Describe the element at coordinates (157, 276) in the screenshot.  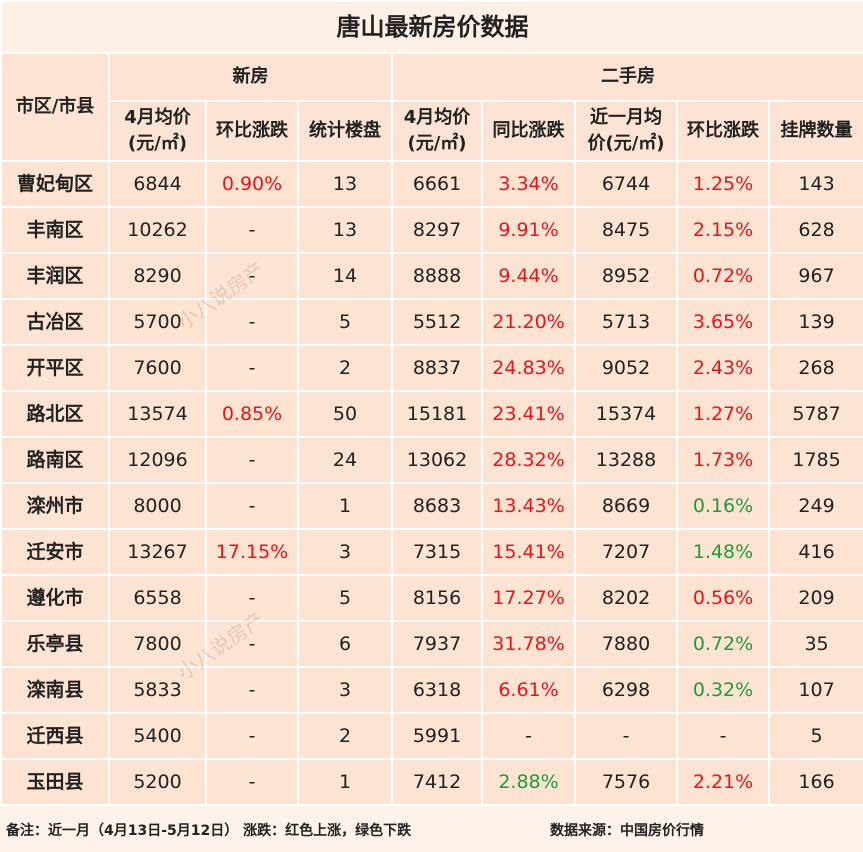
I see `cell: 8290` at that location.